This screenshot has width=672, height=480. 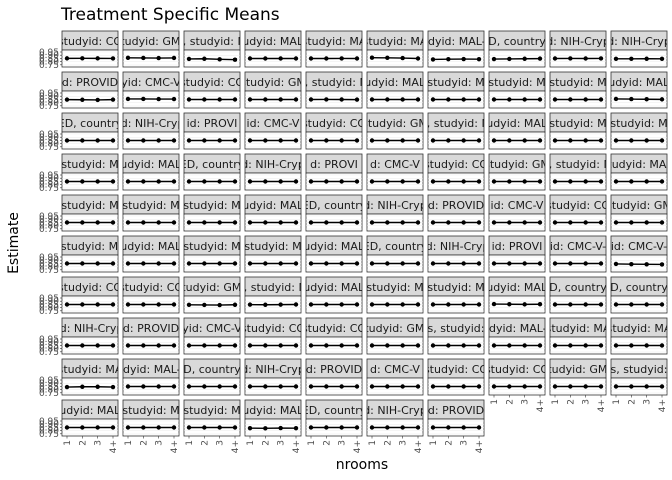 I want to click on x-tick-label: 3, so click(x=404, y=443).